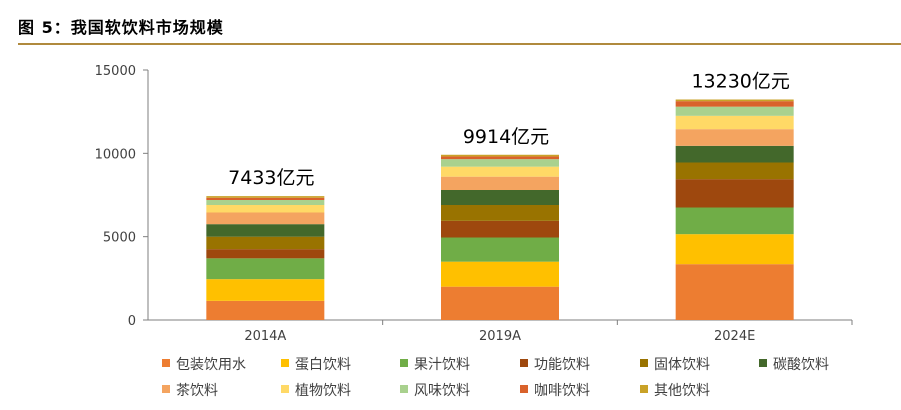  I want to click on legend-item: 碳酸饮料, so click(794, 365).